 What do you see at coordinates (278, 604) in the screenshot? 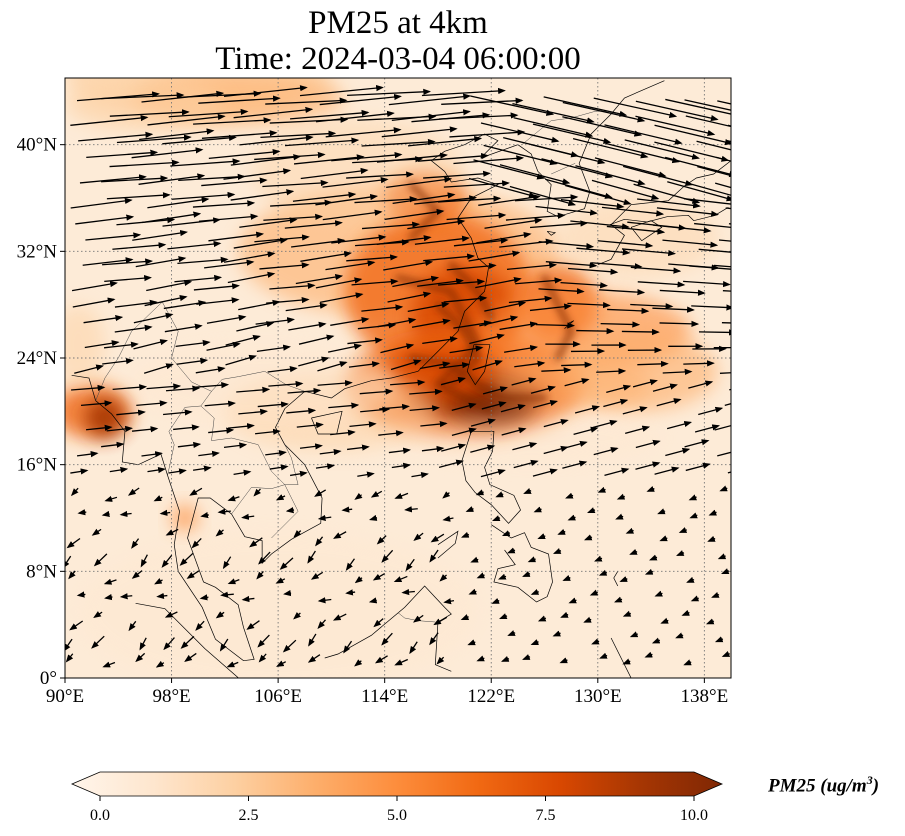
I see `pm25-blob` at bounding box center [278, 604].